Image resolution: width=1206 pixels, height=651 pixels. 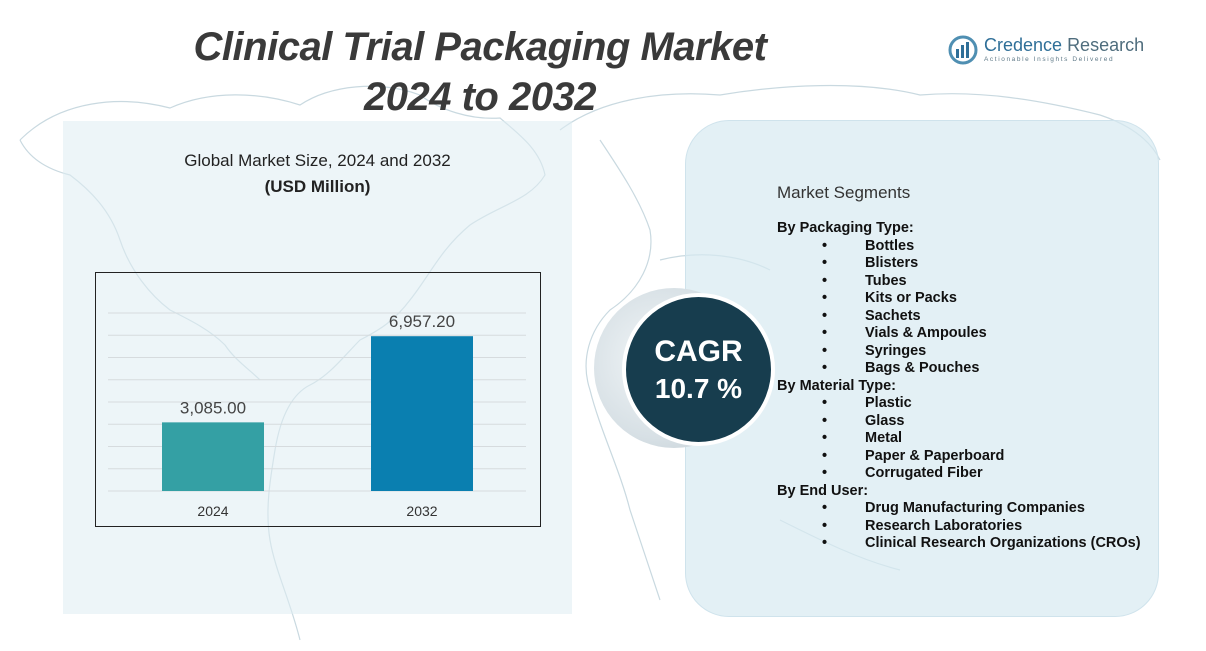 What do you see at coordinates (975, 508) in the screenshot?
I see `segment-item-label: Drug Manufacturing Companies` at bounding box center [975, 508].